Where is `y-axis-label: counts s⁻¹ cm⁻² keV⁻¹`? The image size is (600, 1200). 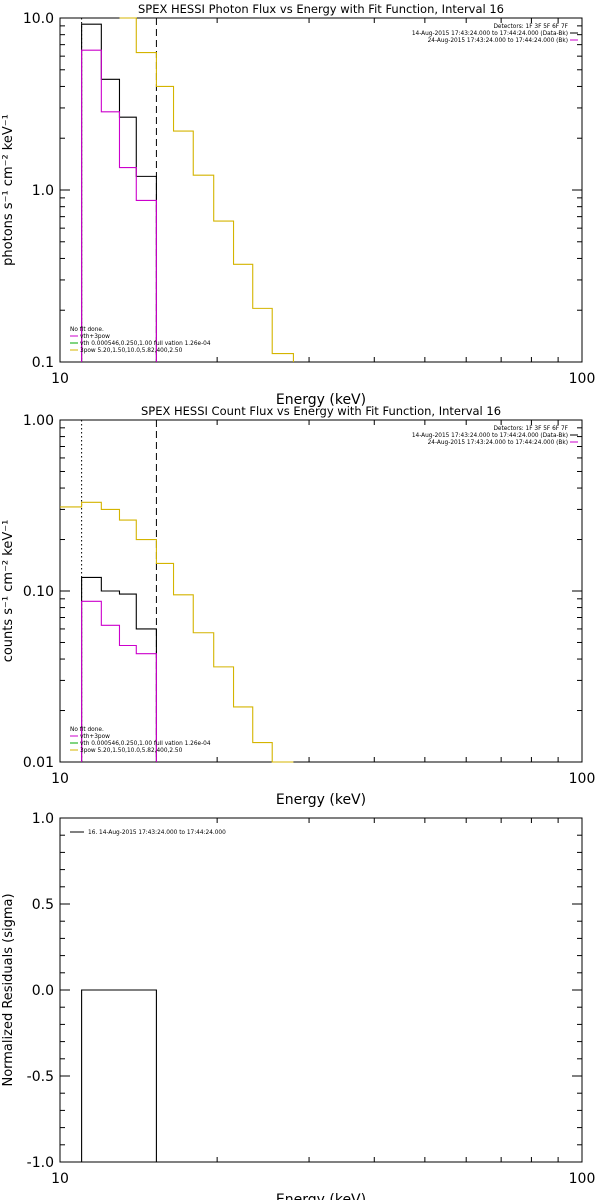 y-axis-label: counts s⁻¹ cm⁻² keV⁻¹ is located at coordinates (8, 591).